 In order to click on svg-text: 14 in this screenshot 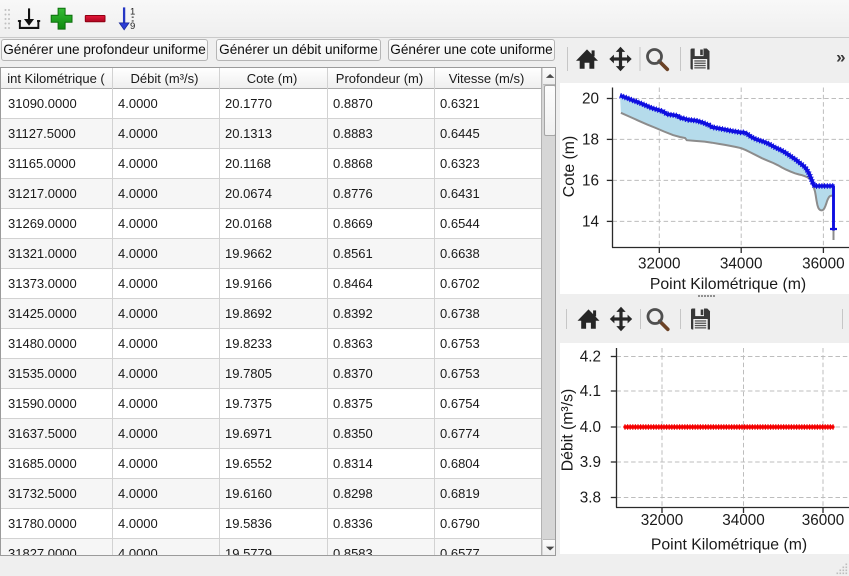, I will do `click(591, 221)`.